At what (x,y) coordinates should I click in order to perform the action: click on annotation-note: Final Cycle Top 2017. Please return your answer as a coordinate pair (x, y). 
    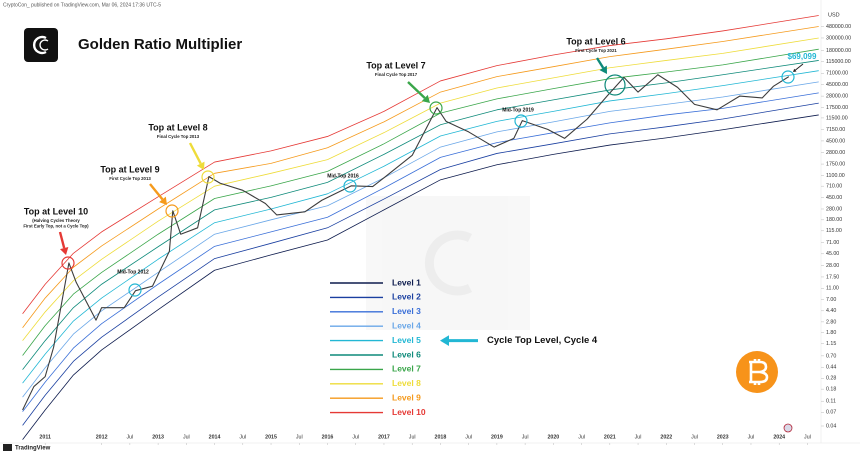
    Looking at the image, I should click on (396, 74).